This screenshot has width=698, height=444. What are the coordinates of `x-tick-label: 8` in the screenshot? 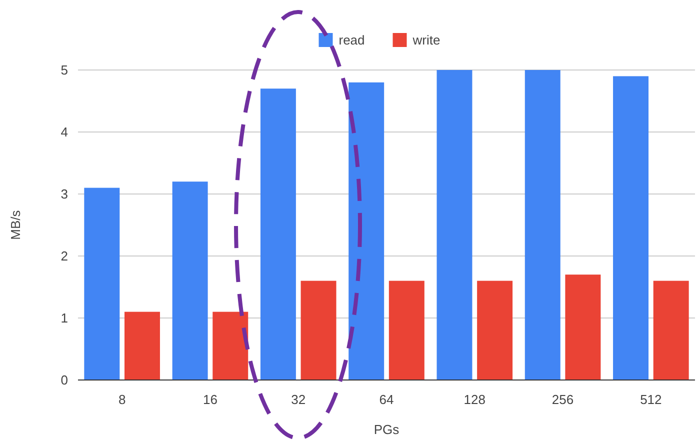 It's located at (122, 399).